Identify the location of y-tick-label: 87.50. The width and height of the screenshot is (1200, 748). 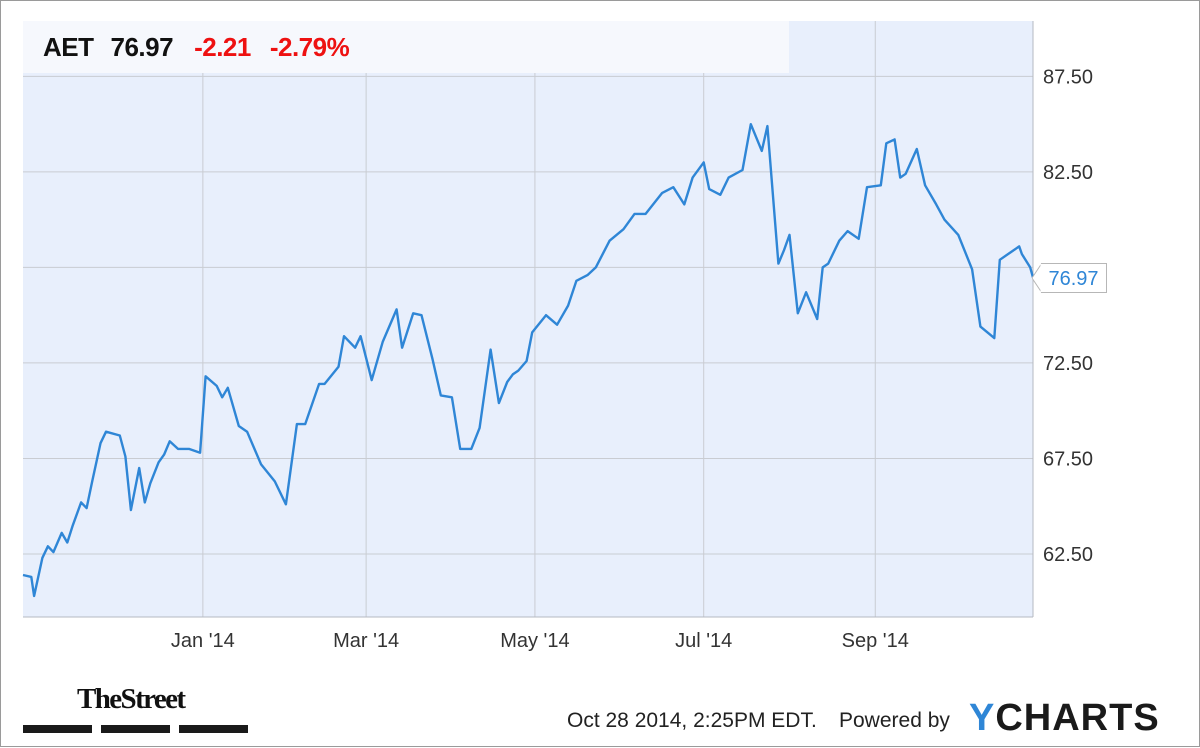
(1068, 77).